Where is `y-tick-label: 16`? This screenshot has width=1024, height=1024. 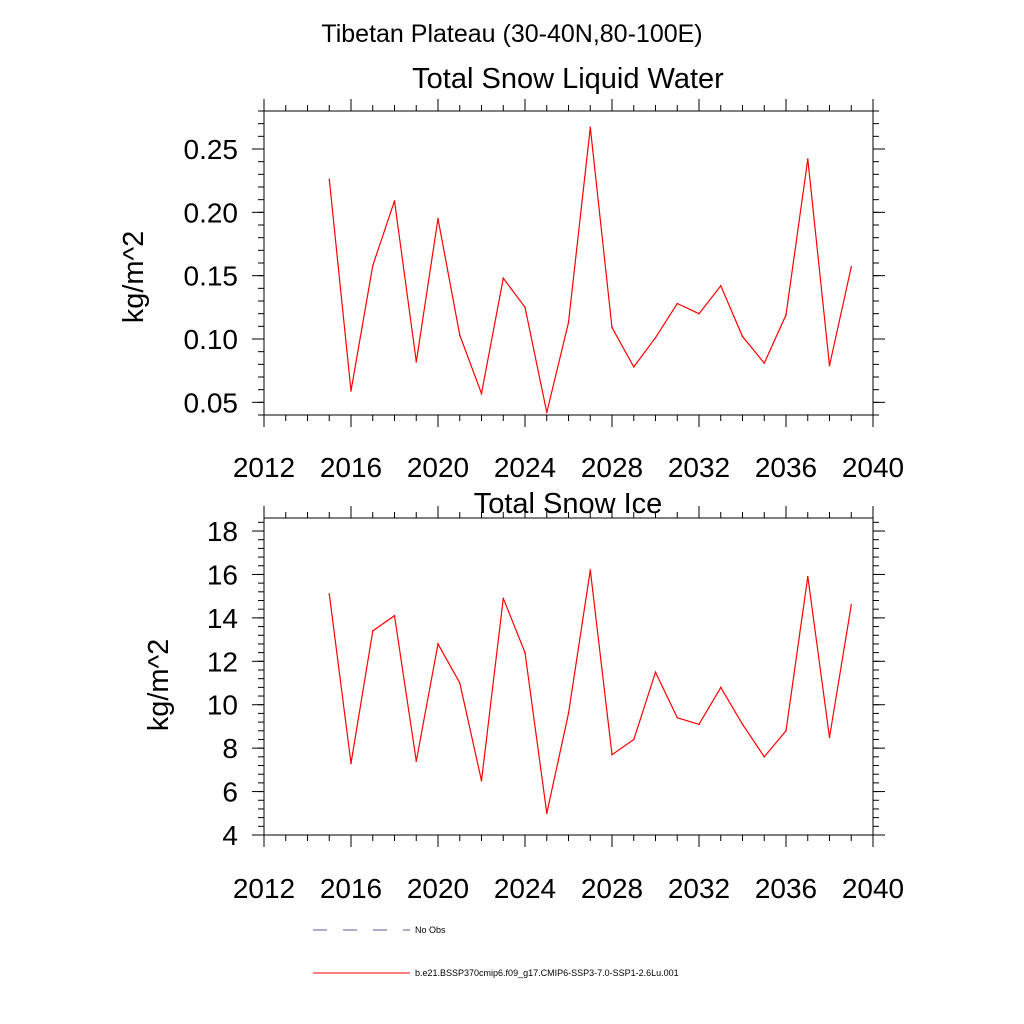
y-tick-label: 16 is located at coordinates (222, 574).